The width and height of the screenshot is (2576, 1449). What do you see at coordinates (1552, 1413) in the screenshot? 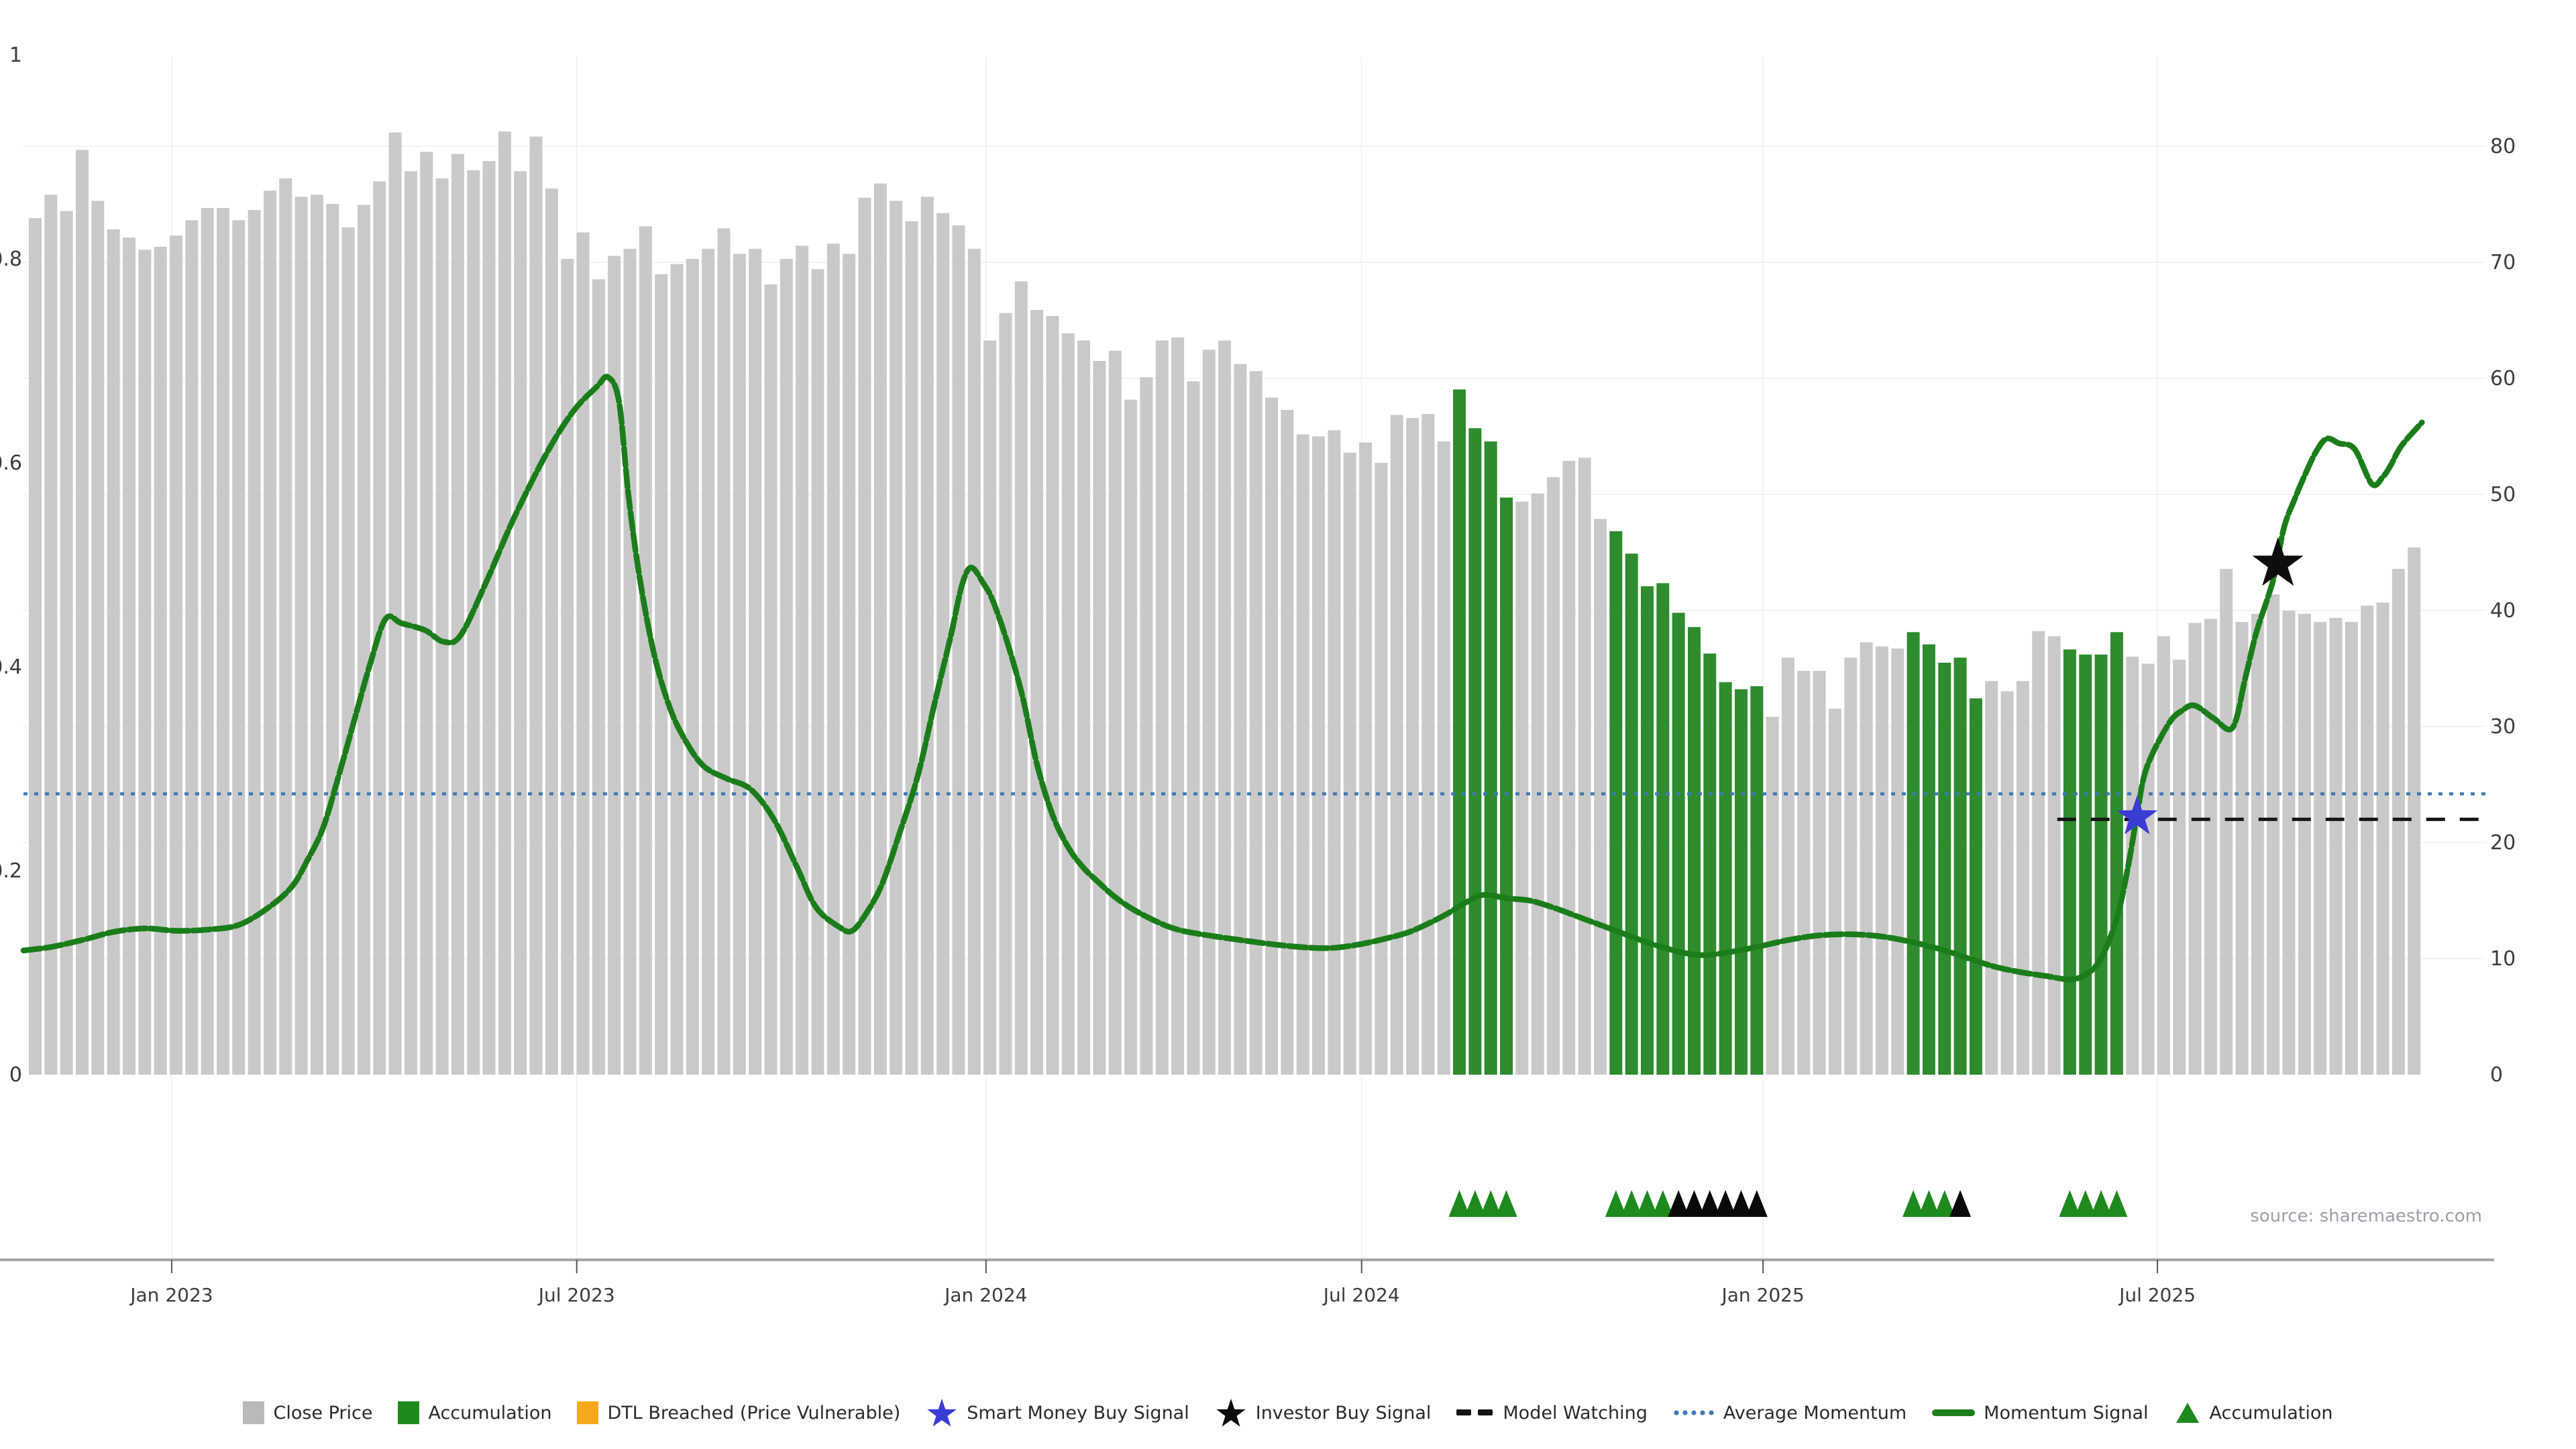
I see `legend-item-model-watching: Model Watching` at bounding box center [1552, 1413].